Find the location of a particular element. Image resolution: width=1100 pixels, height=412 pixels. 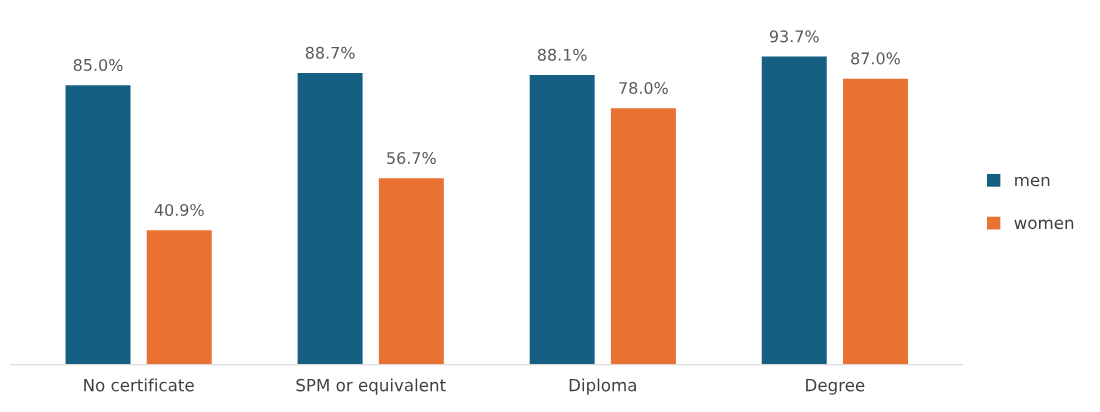

data-label: 93.7% is located at coordinates (794, 36).